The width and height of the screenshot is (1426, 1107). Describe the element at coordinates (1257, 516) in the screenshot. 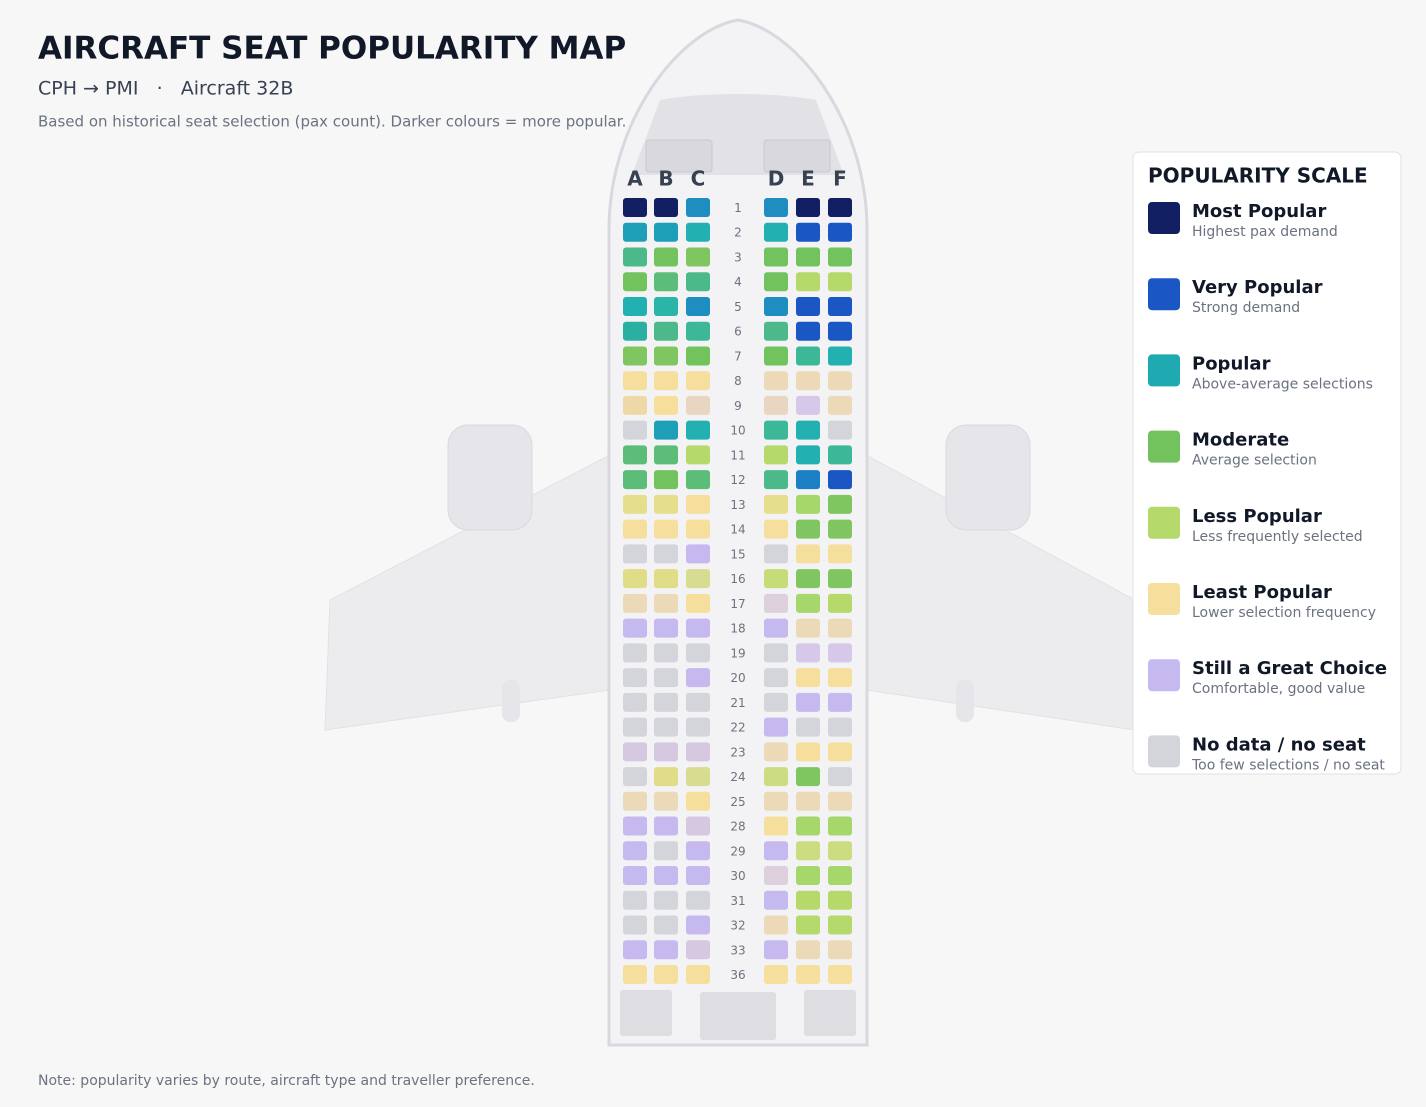

I see `legend-label: Less Popular` at that location.